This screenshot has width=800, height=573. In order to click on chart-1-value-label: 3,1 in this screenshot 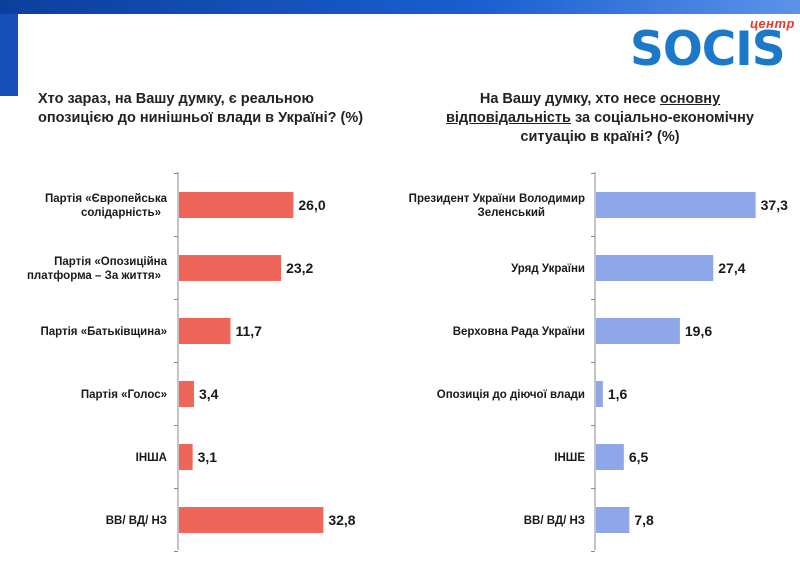, I will do `click(208, 457)`.